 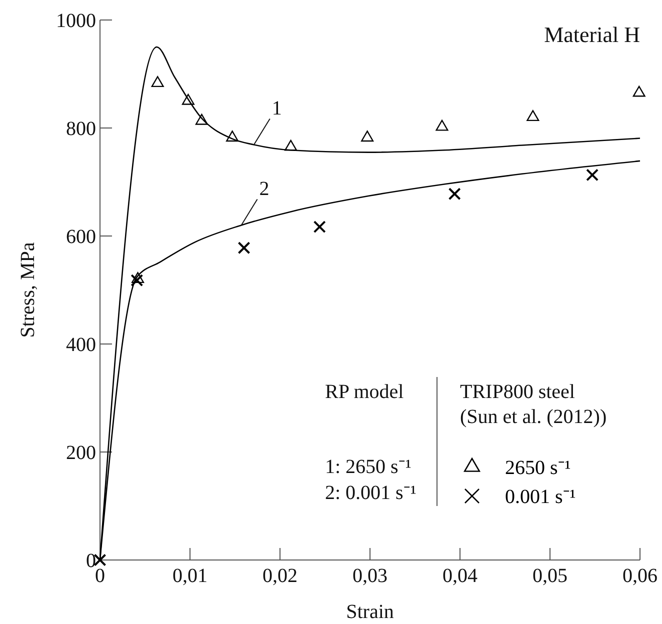 I want to click on x-tick-label: 0,04, so click(x=460, y=576).